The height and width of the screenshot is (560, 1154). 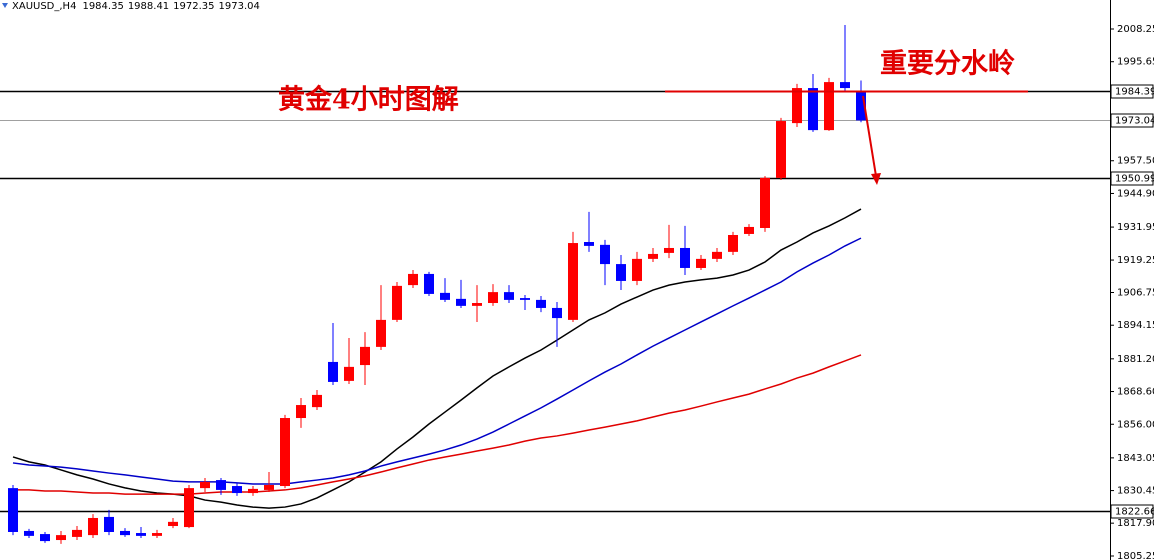 What do you see at coordinates (239, 6) in the screenshot?
I see `header-close: 1973.04` at bounding box center [239, 6].